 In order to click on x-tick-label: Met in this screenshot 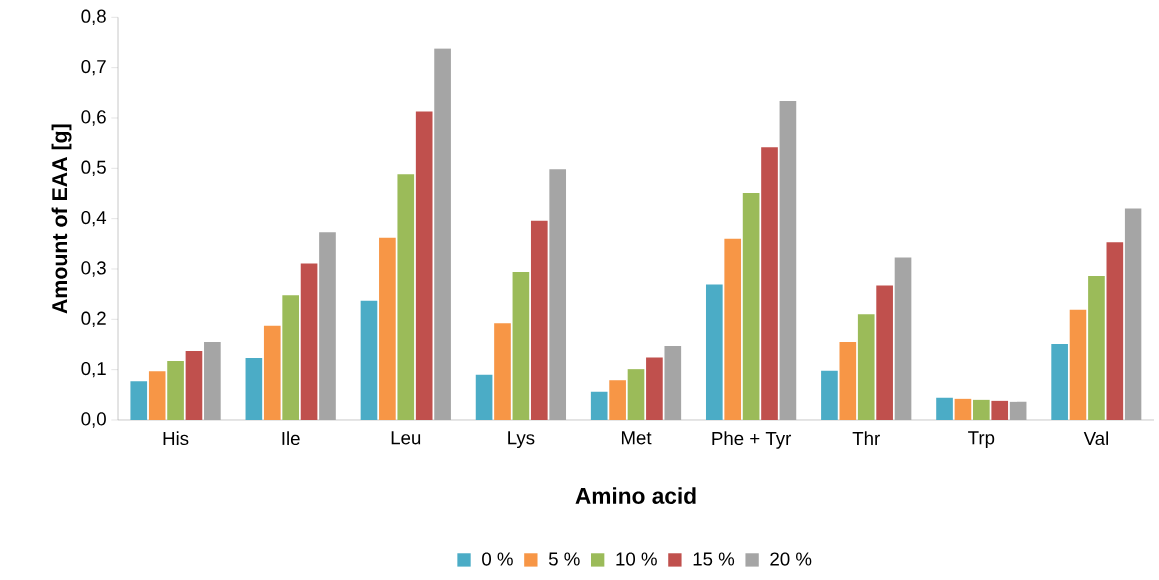, I will do `click(636, 438)`.